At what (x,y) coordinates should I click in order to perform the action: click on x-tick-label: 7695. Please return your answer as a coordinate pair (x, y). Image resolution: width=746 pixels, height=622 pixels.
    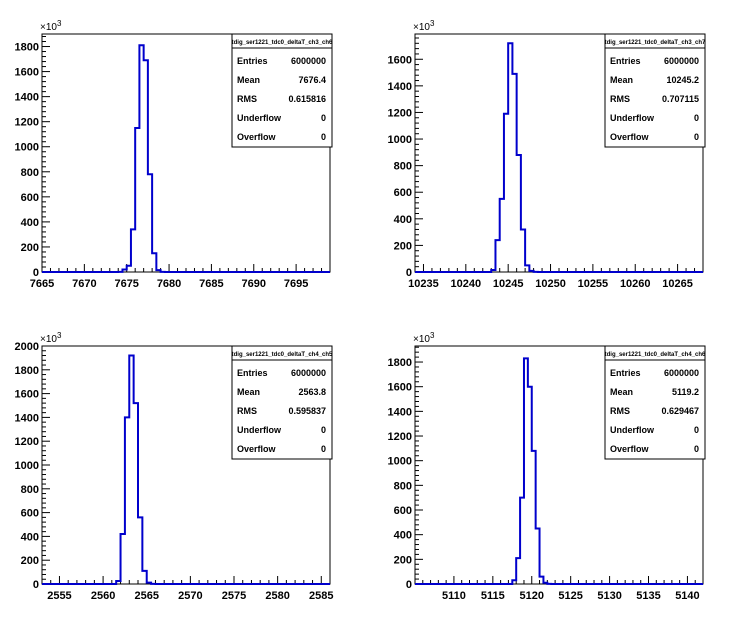
    Looking at the image, I should click on (296, 284).